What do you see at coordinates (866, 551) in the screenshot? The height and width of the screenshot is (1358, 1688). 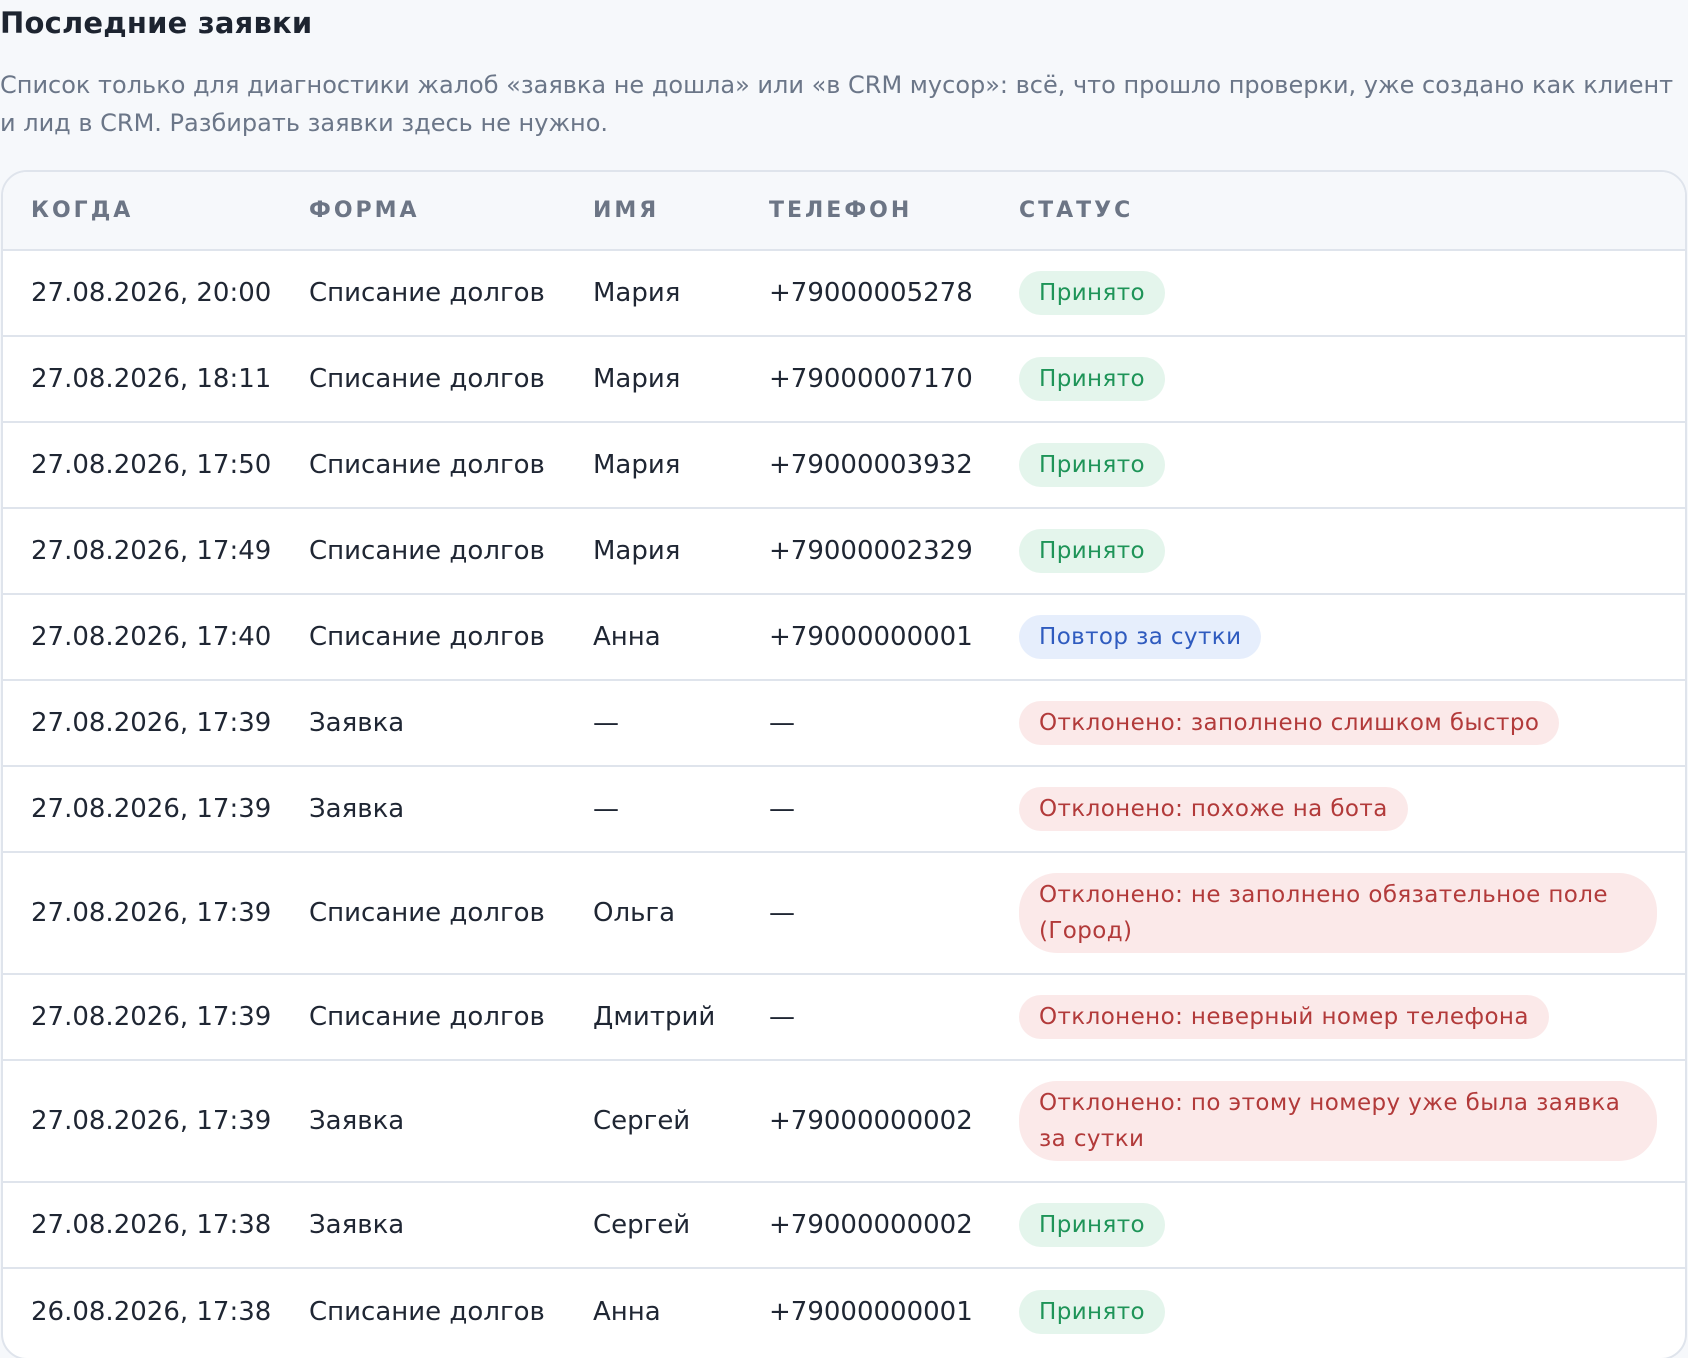 I see `cell-phone: +79000002329` at bounding box center [866, 551].